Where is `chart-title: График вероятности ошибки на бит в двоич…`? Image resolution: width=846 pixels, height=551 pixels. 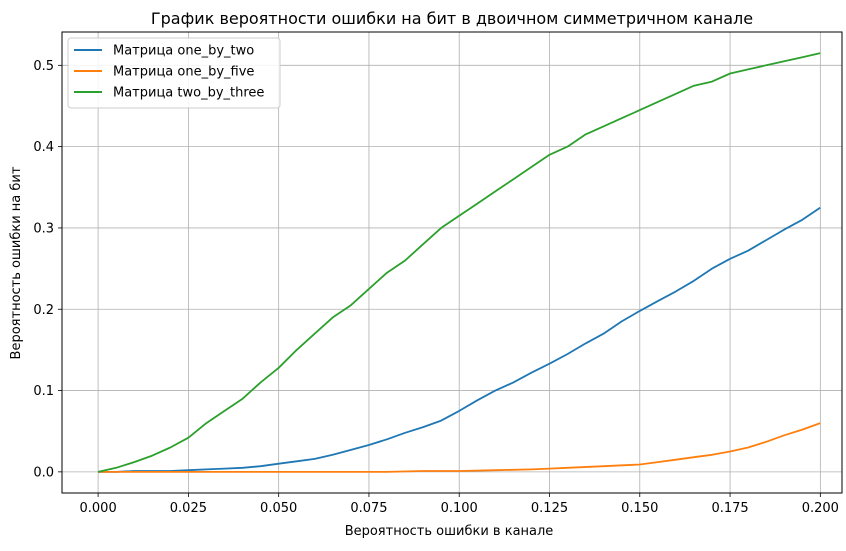 chart-title: График вероятности ошибки на бит в двоич… is located at coordinates (452, 18).